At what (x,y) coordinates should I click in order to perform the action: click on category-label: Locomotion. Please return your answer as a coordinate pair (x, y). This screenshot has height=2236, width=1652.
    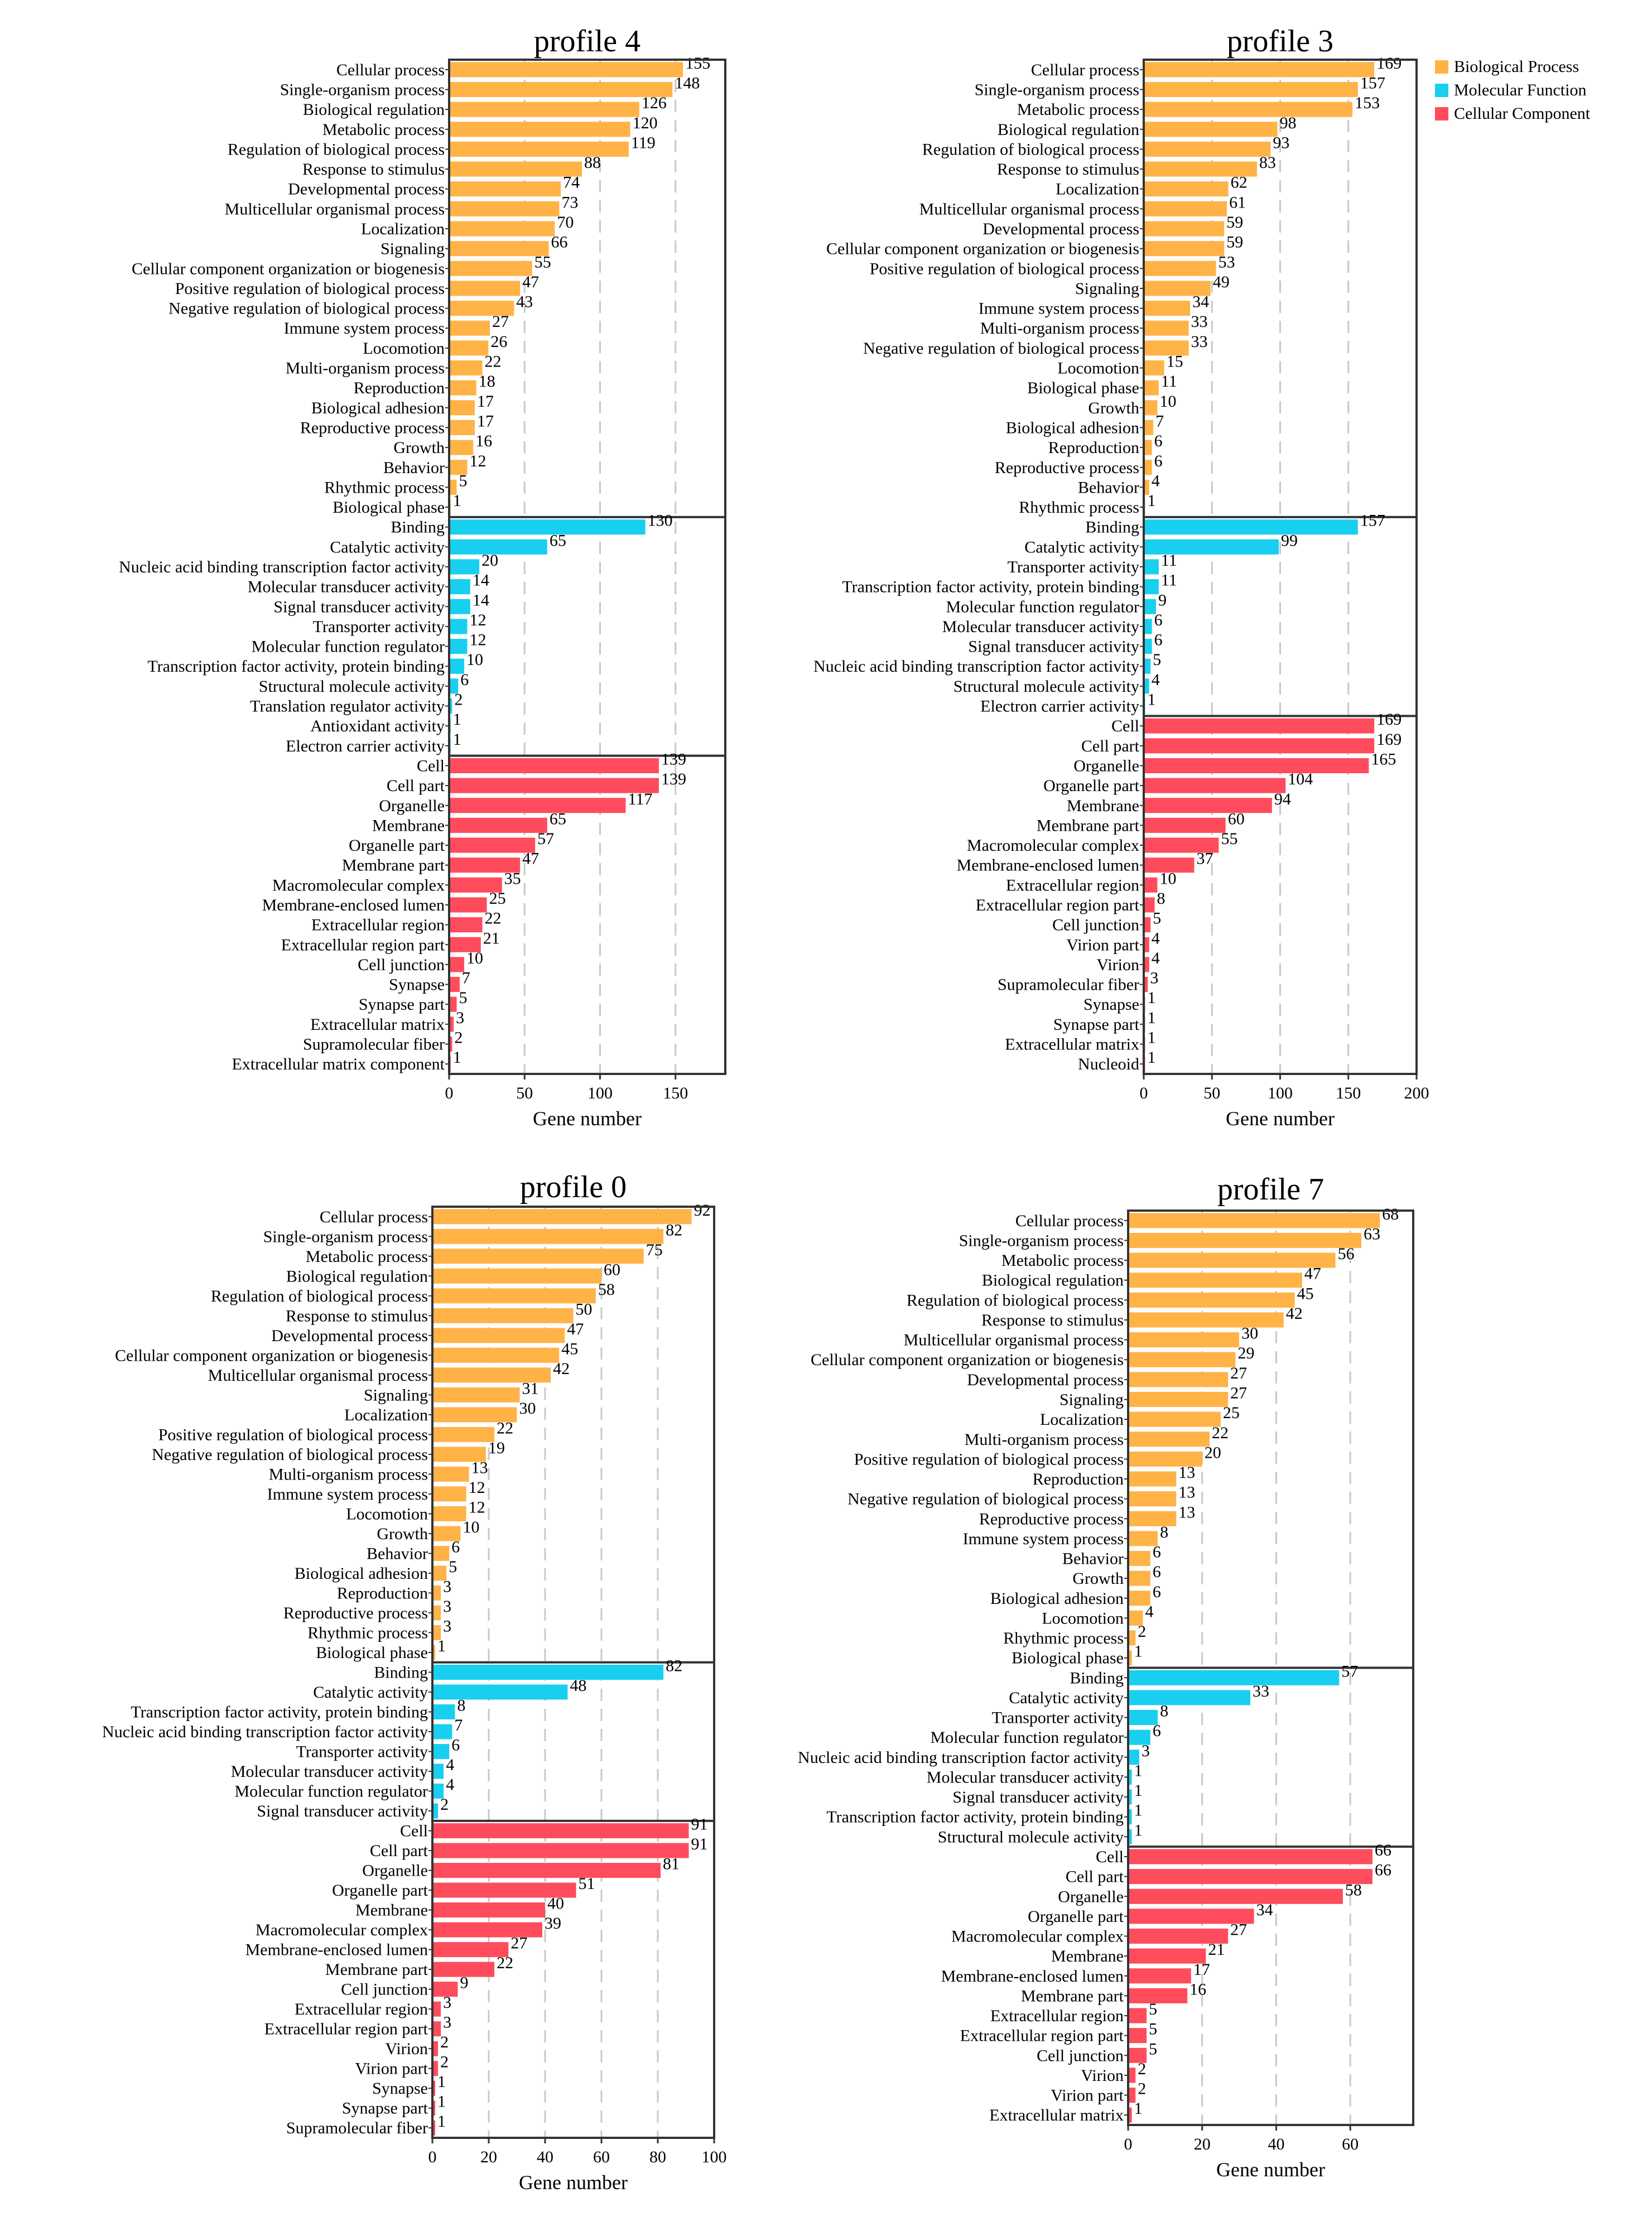
    Looking at the image, I should click on (404, 348).